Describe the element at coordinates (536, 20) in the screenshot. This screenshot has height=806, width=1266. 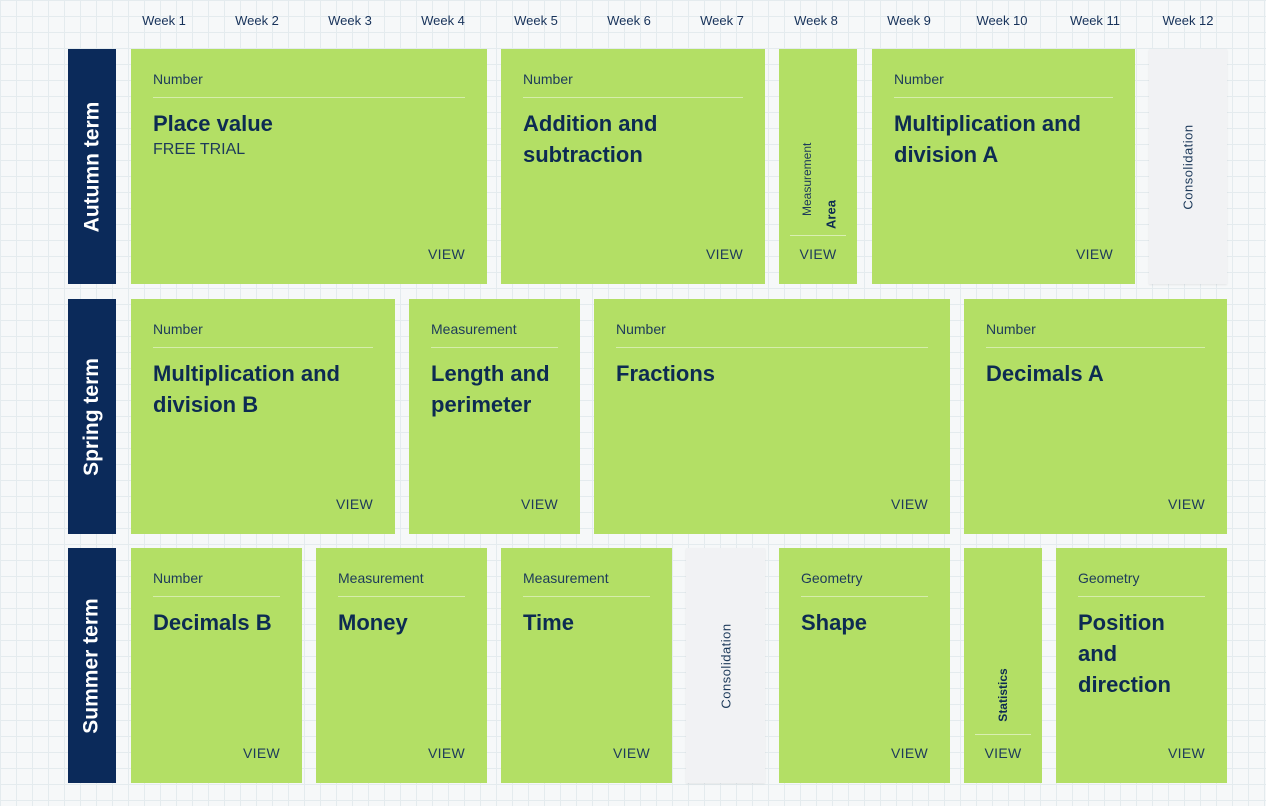
I see `week-header-5: Week 5` at that location.